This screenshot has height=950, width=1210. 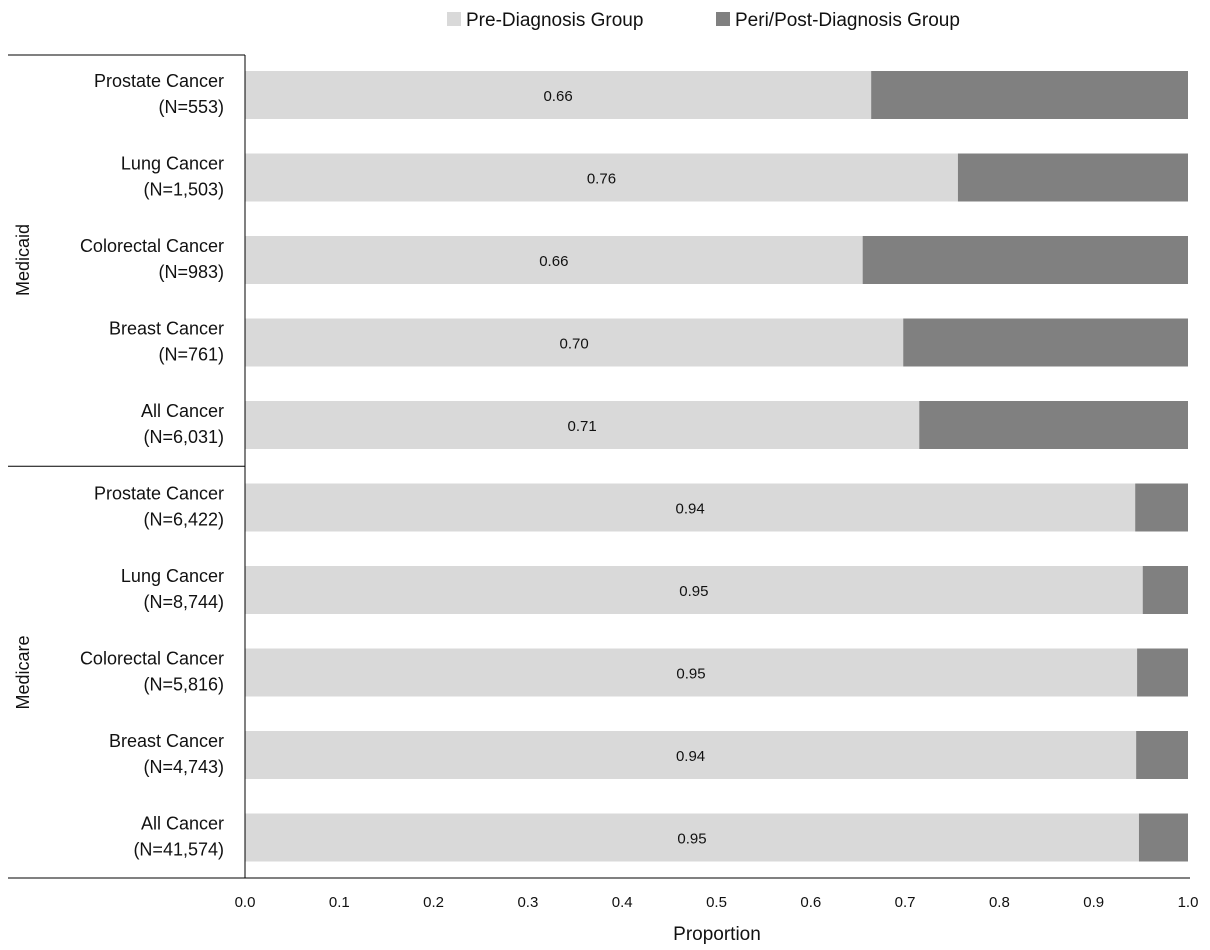 I want to click on category-label-8-line1: Breast Cancer, so click(x=166, y=741).